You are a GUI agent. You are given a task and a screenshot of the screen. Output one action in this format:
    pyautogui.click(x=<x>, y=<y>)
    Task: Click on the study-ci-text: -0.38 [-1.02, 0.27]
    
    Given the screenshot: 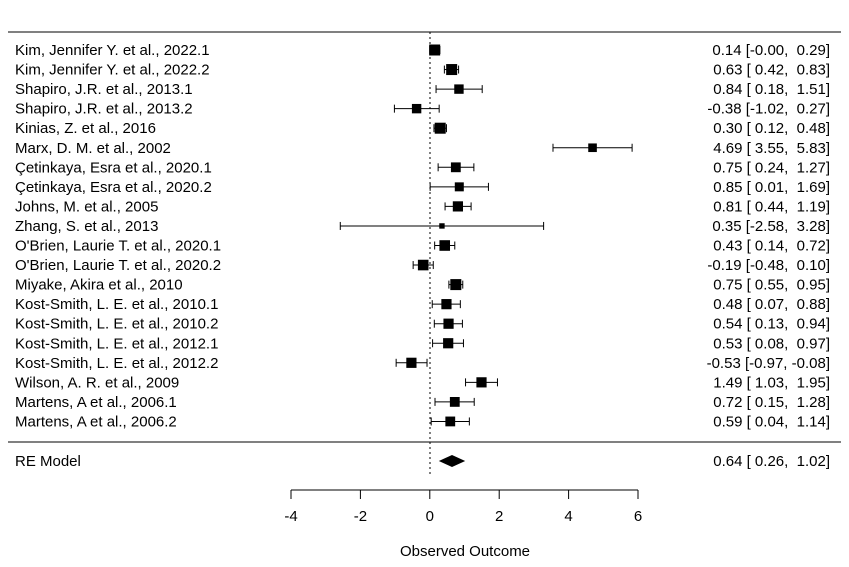 What is the action you would take?
    pyautogui.click(x=768, y=109)
    